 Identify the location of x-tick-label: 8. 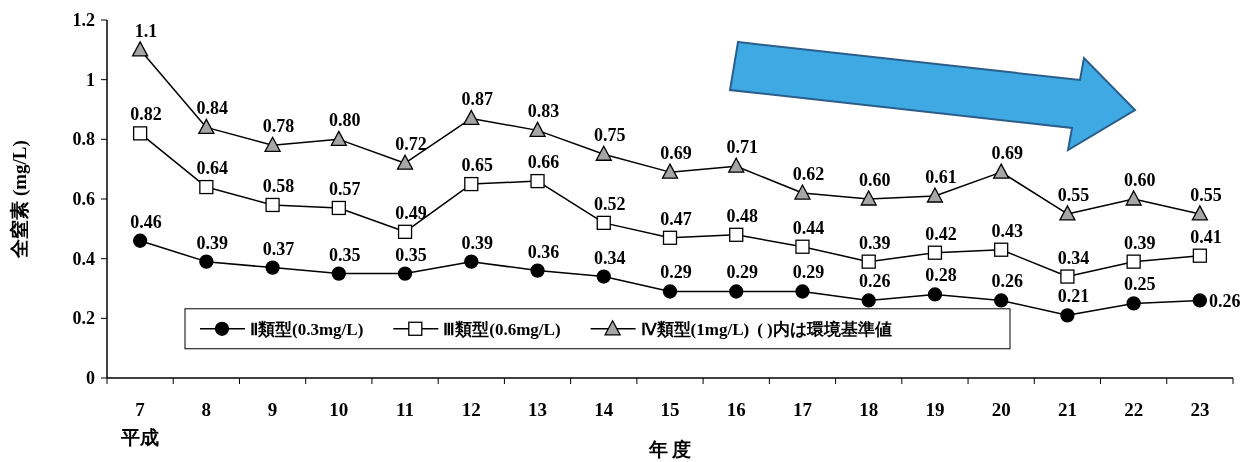
(206, 409).